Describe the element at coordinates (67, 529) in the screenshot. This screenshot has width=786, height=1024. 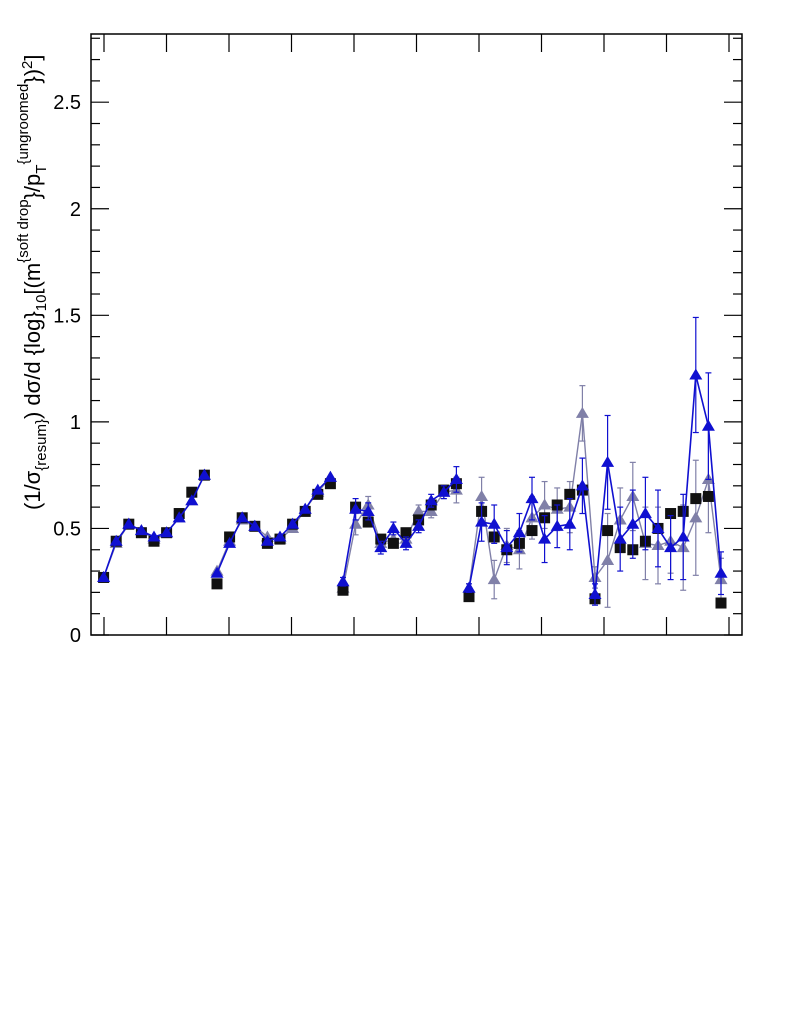
I see `y-tick-label: 0.5` at that location.